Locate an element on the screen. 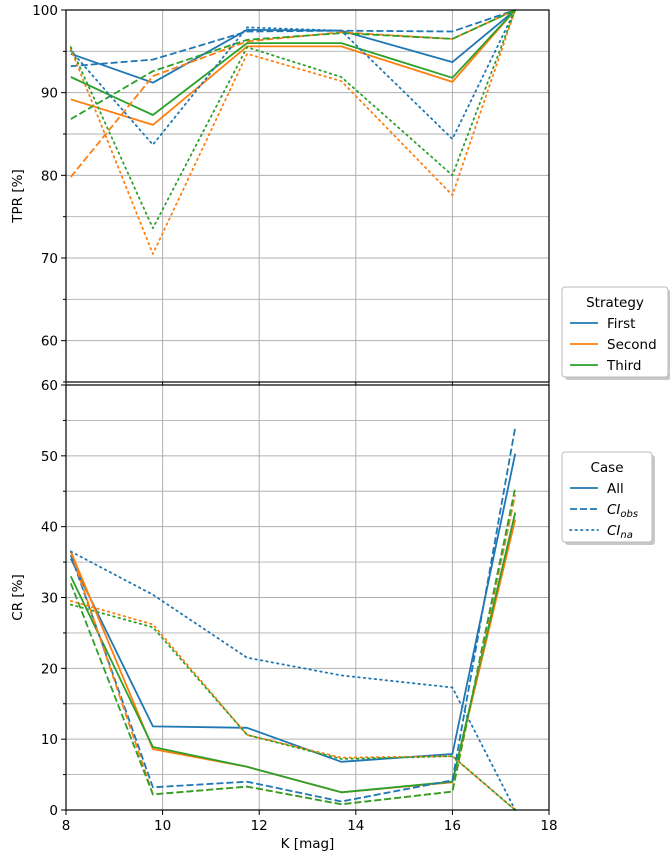  y-tick-label: 10 is located at coordinates (49, 740).